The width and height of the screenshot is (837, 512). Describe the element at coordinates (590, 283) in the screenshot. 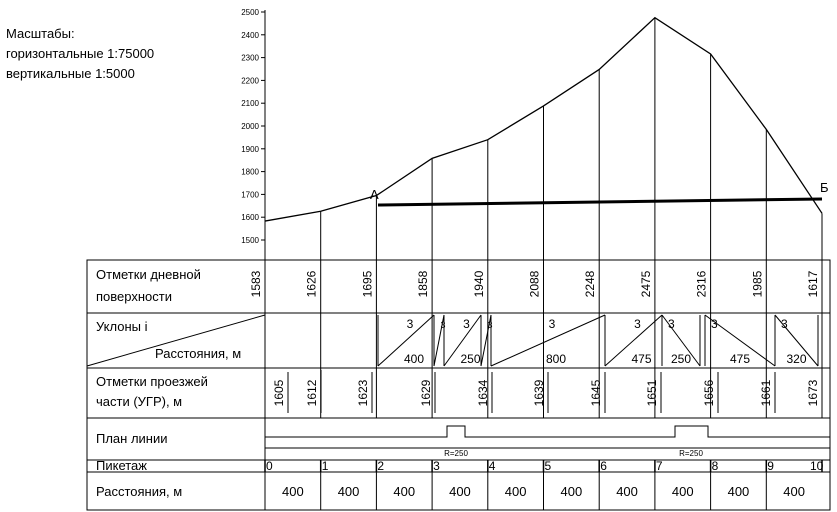

I see `ground-elevation: 2248` at that location.